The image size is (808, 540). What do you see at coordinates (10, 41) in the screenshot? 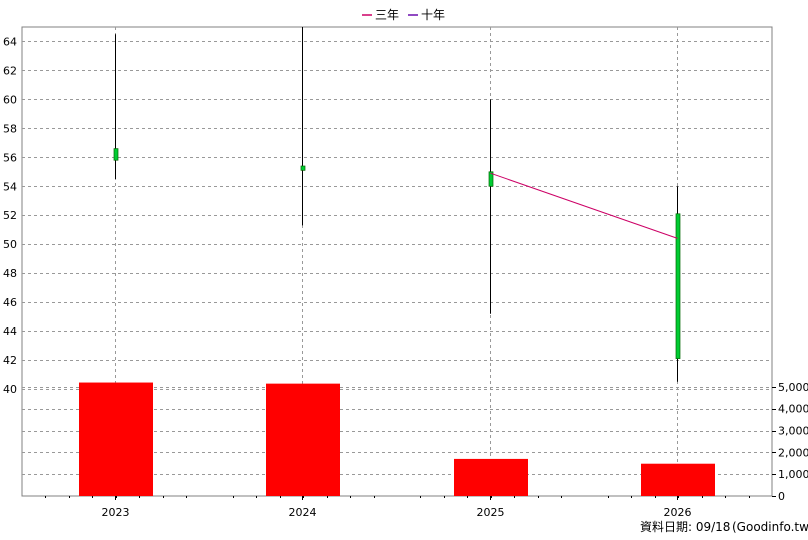
I see `price-tick-label: 64` at bounding box center [10, 41].